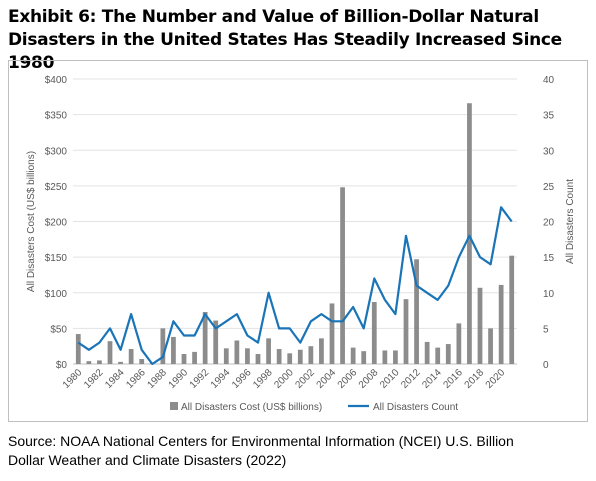 This screenshot has height=481, width=596. Describe the element at coordinates (31, 221) in the screenshot. I see `y-left-axis-label: All Disasters Cost (US$ billions)` at that location.